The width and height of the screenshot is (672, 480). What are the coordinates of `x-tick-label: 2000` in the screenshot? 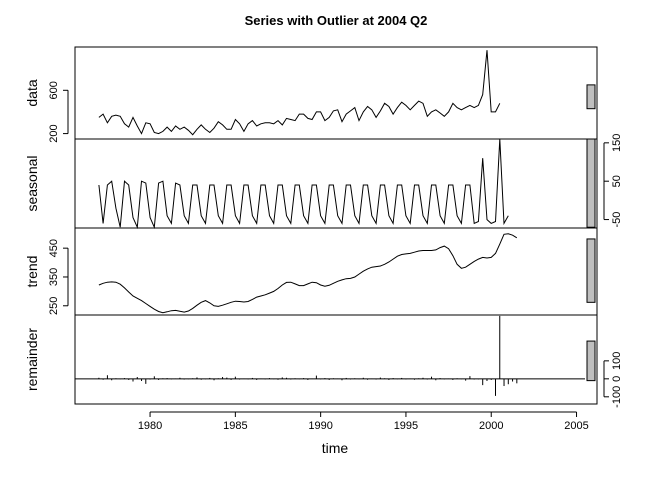 It's located at (491, 426).